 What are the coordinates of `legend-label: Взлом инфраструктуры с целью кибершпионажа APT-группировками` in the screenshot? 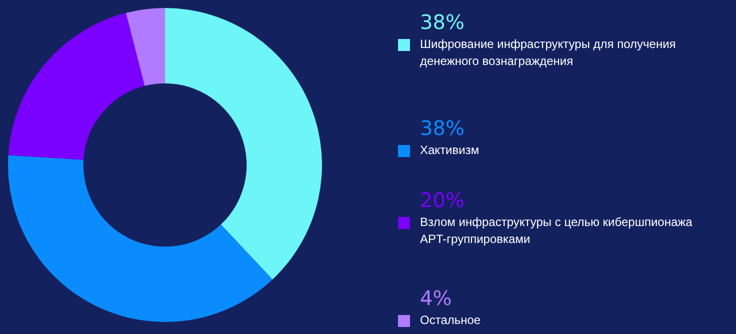 It's located at (557, 231).